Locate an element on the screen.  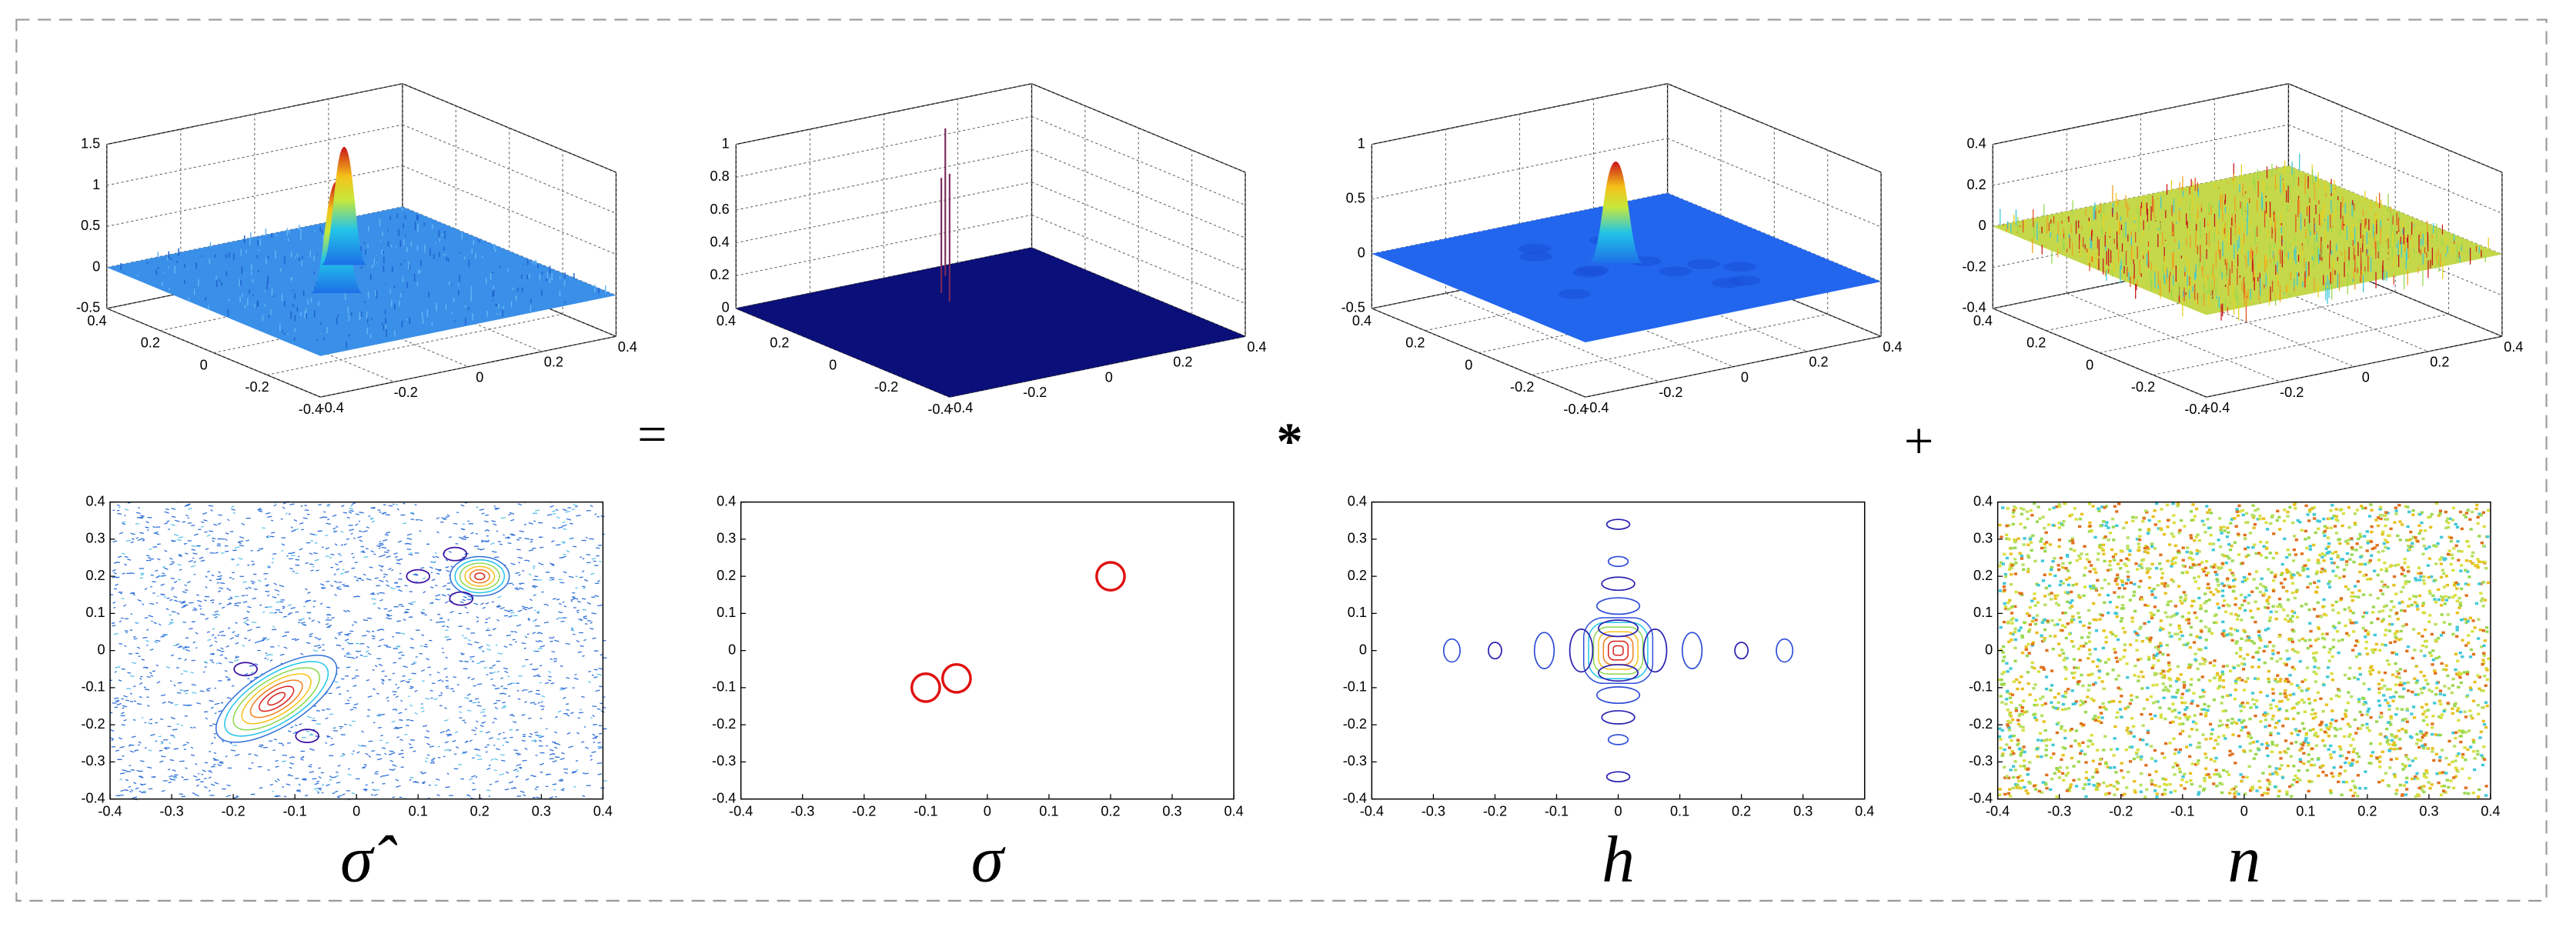
y-tick-label: -0.1 is located at coordinates (1355, 687).